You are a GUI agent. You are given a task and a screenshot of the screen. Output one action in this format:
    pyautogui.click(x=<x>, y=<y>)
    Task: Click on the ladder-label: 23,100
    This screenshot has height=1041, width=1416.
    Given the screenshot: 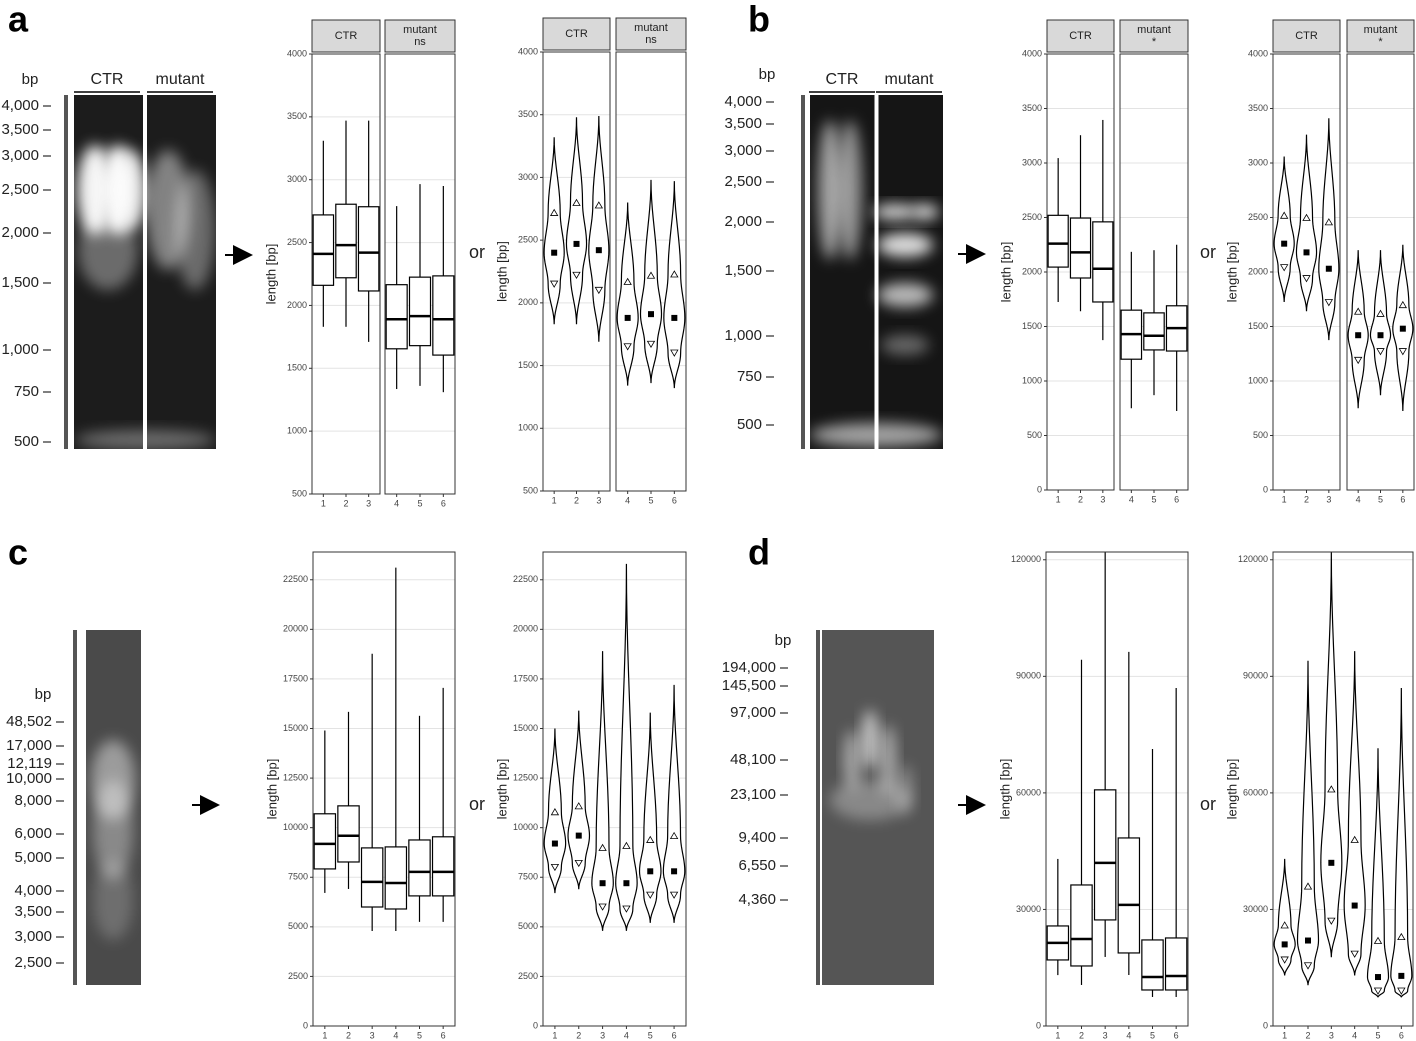 What is the action you would take?
    pyautogui.click(x=753, y=794)
    